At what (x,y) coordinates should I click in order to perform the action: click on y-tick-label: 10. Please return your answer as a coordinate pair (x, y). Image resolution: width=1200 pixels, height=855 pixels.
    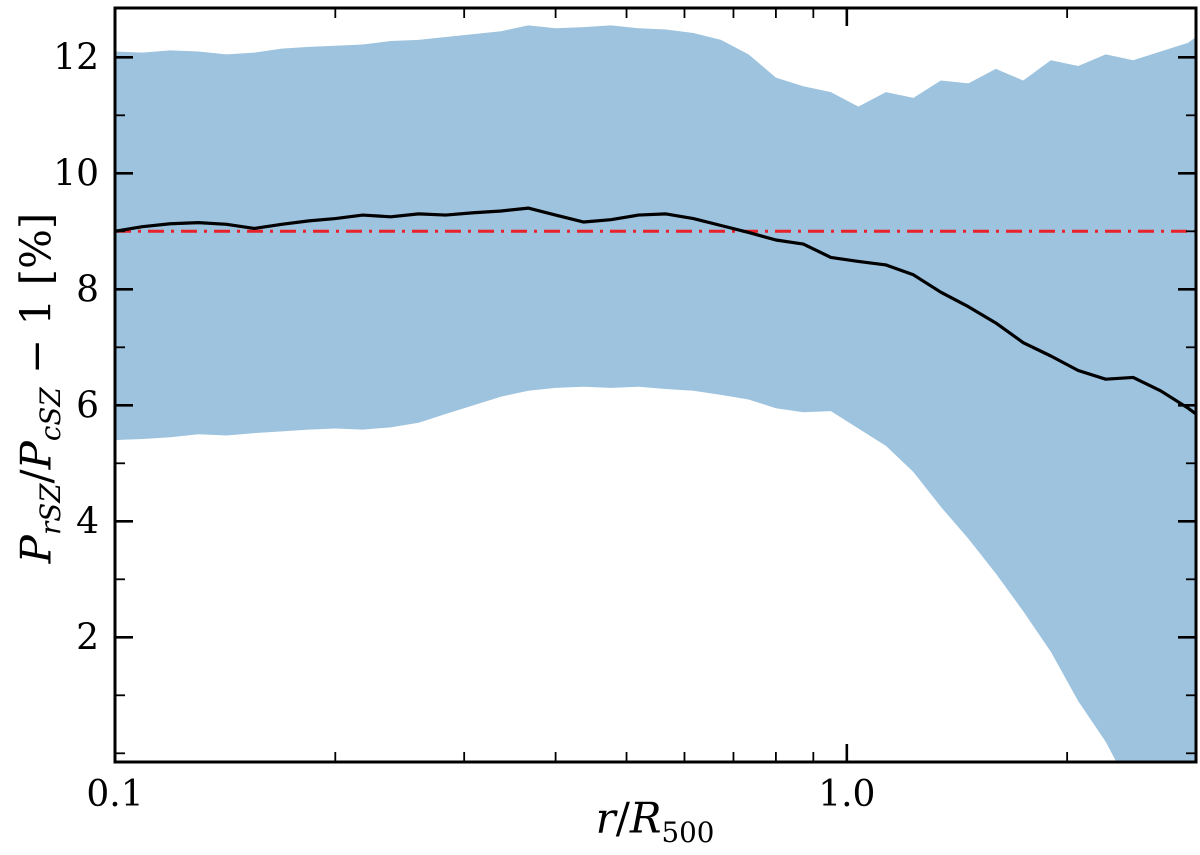
    Looking at the image, I should click on (76, 173).